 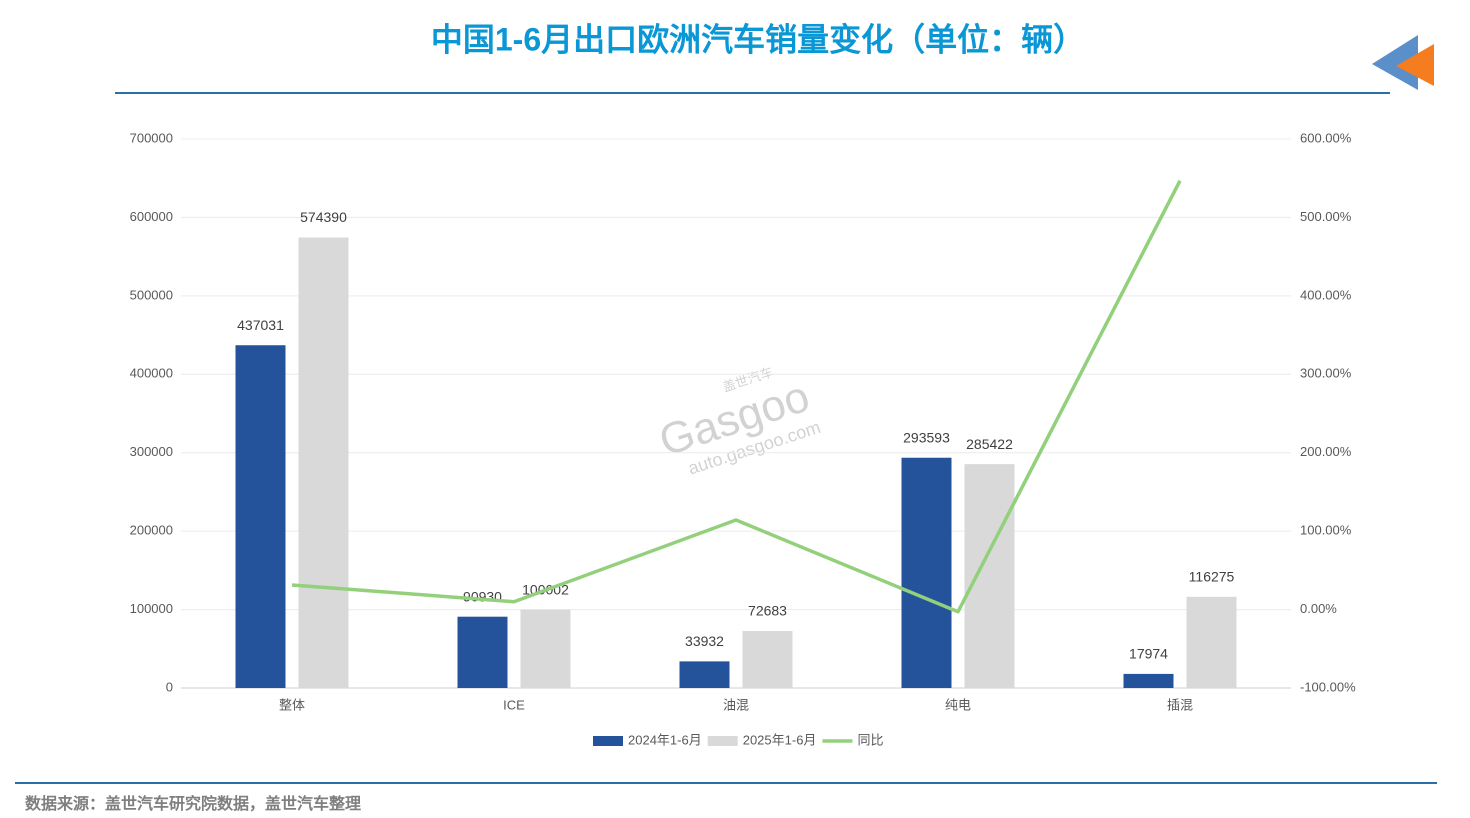 I want to click on y-tick-label: 100000, so click(x=151, y=608).